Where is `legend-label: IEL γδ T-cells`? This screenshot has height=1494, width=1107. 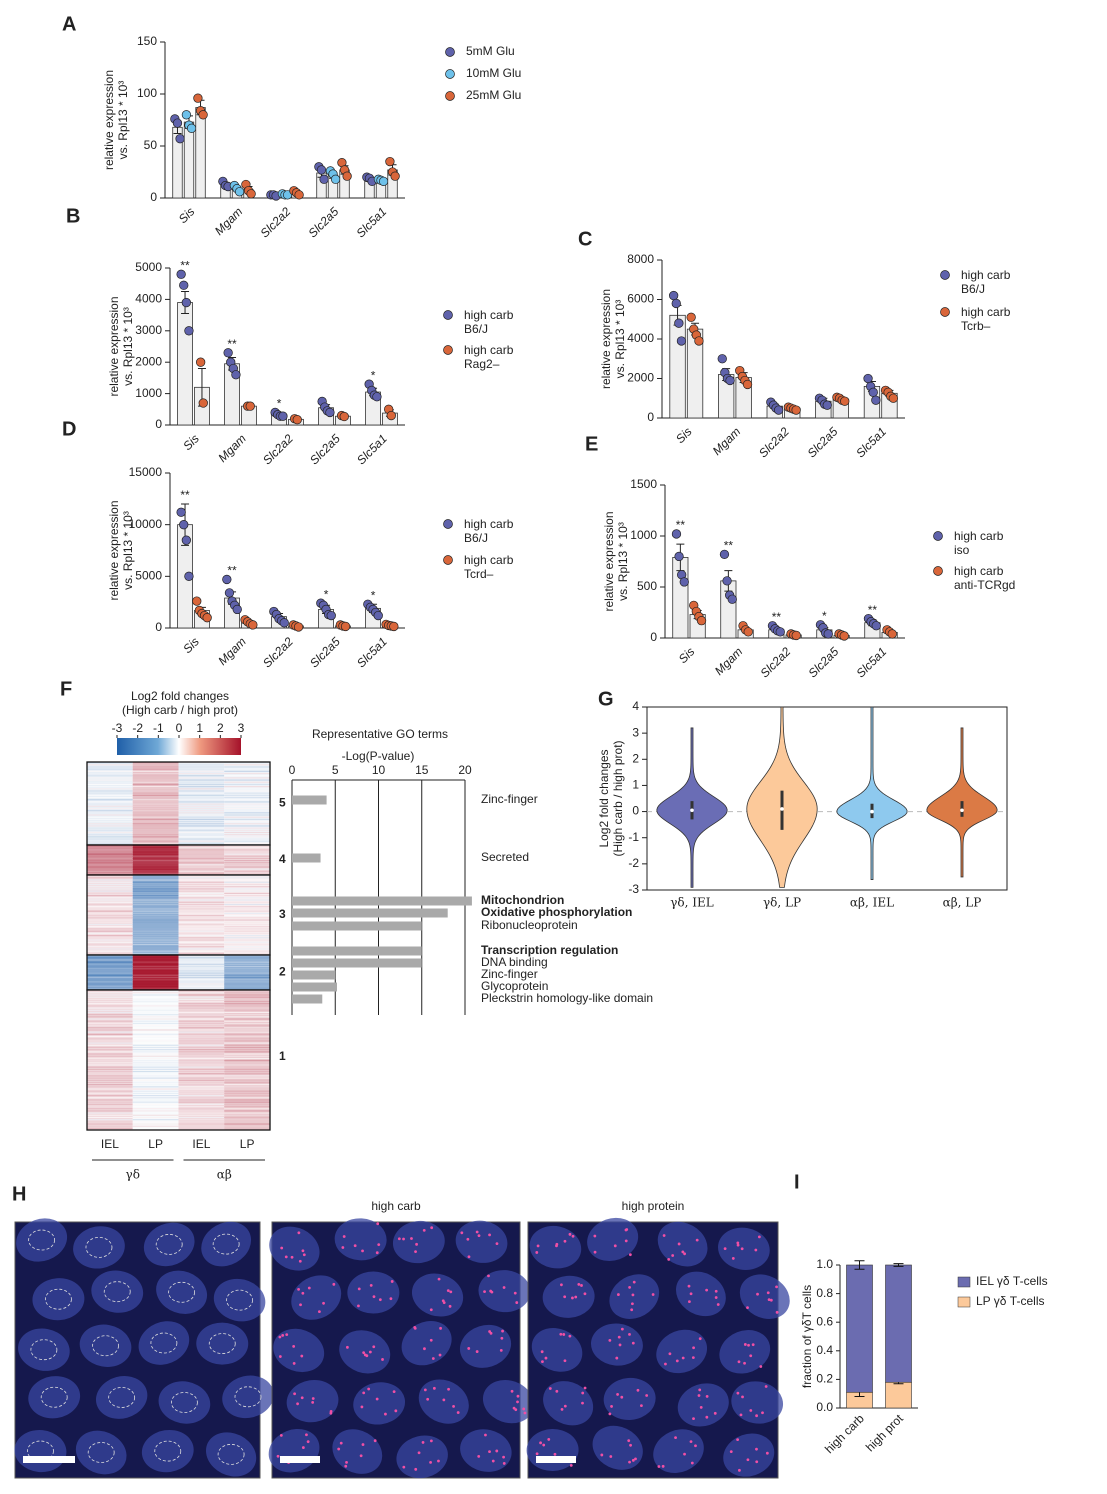
legend-label: IEL γδ T-cells is located at coordinates (1012, 1281).